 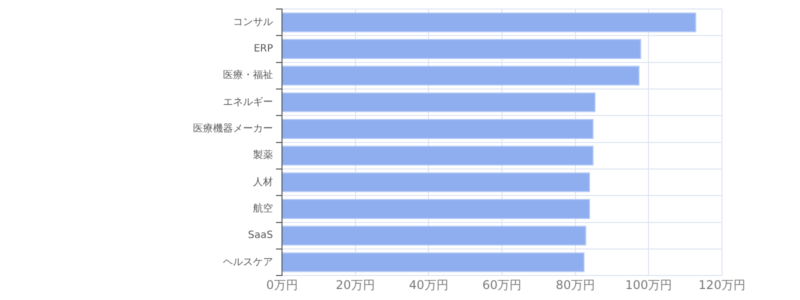 What do you see at coordinates (282, 285) in the screenshot?
I see `x-tick-label: 0万円` at bounding box center [282, 285].